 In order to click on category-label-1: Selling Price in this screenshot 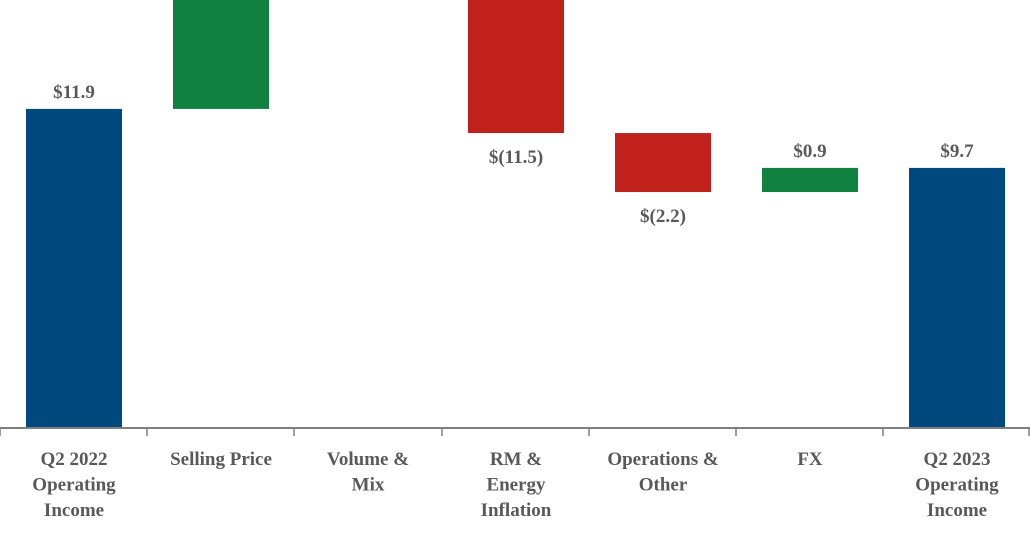, I will do `click(221, 459)`.